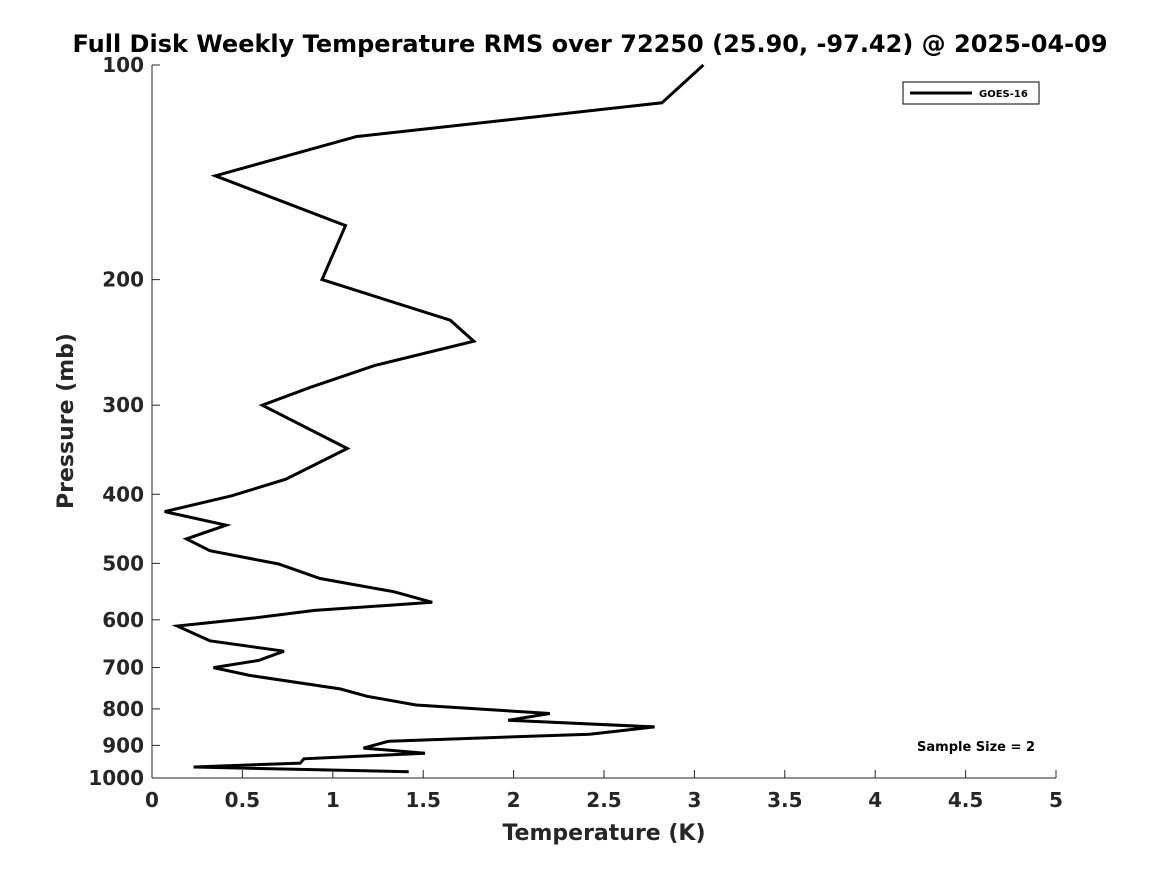  I want to click on y-tick-label: 600, so click(123, 620).